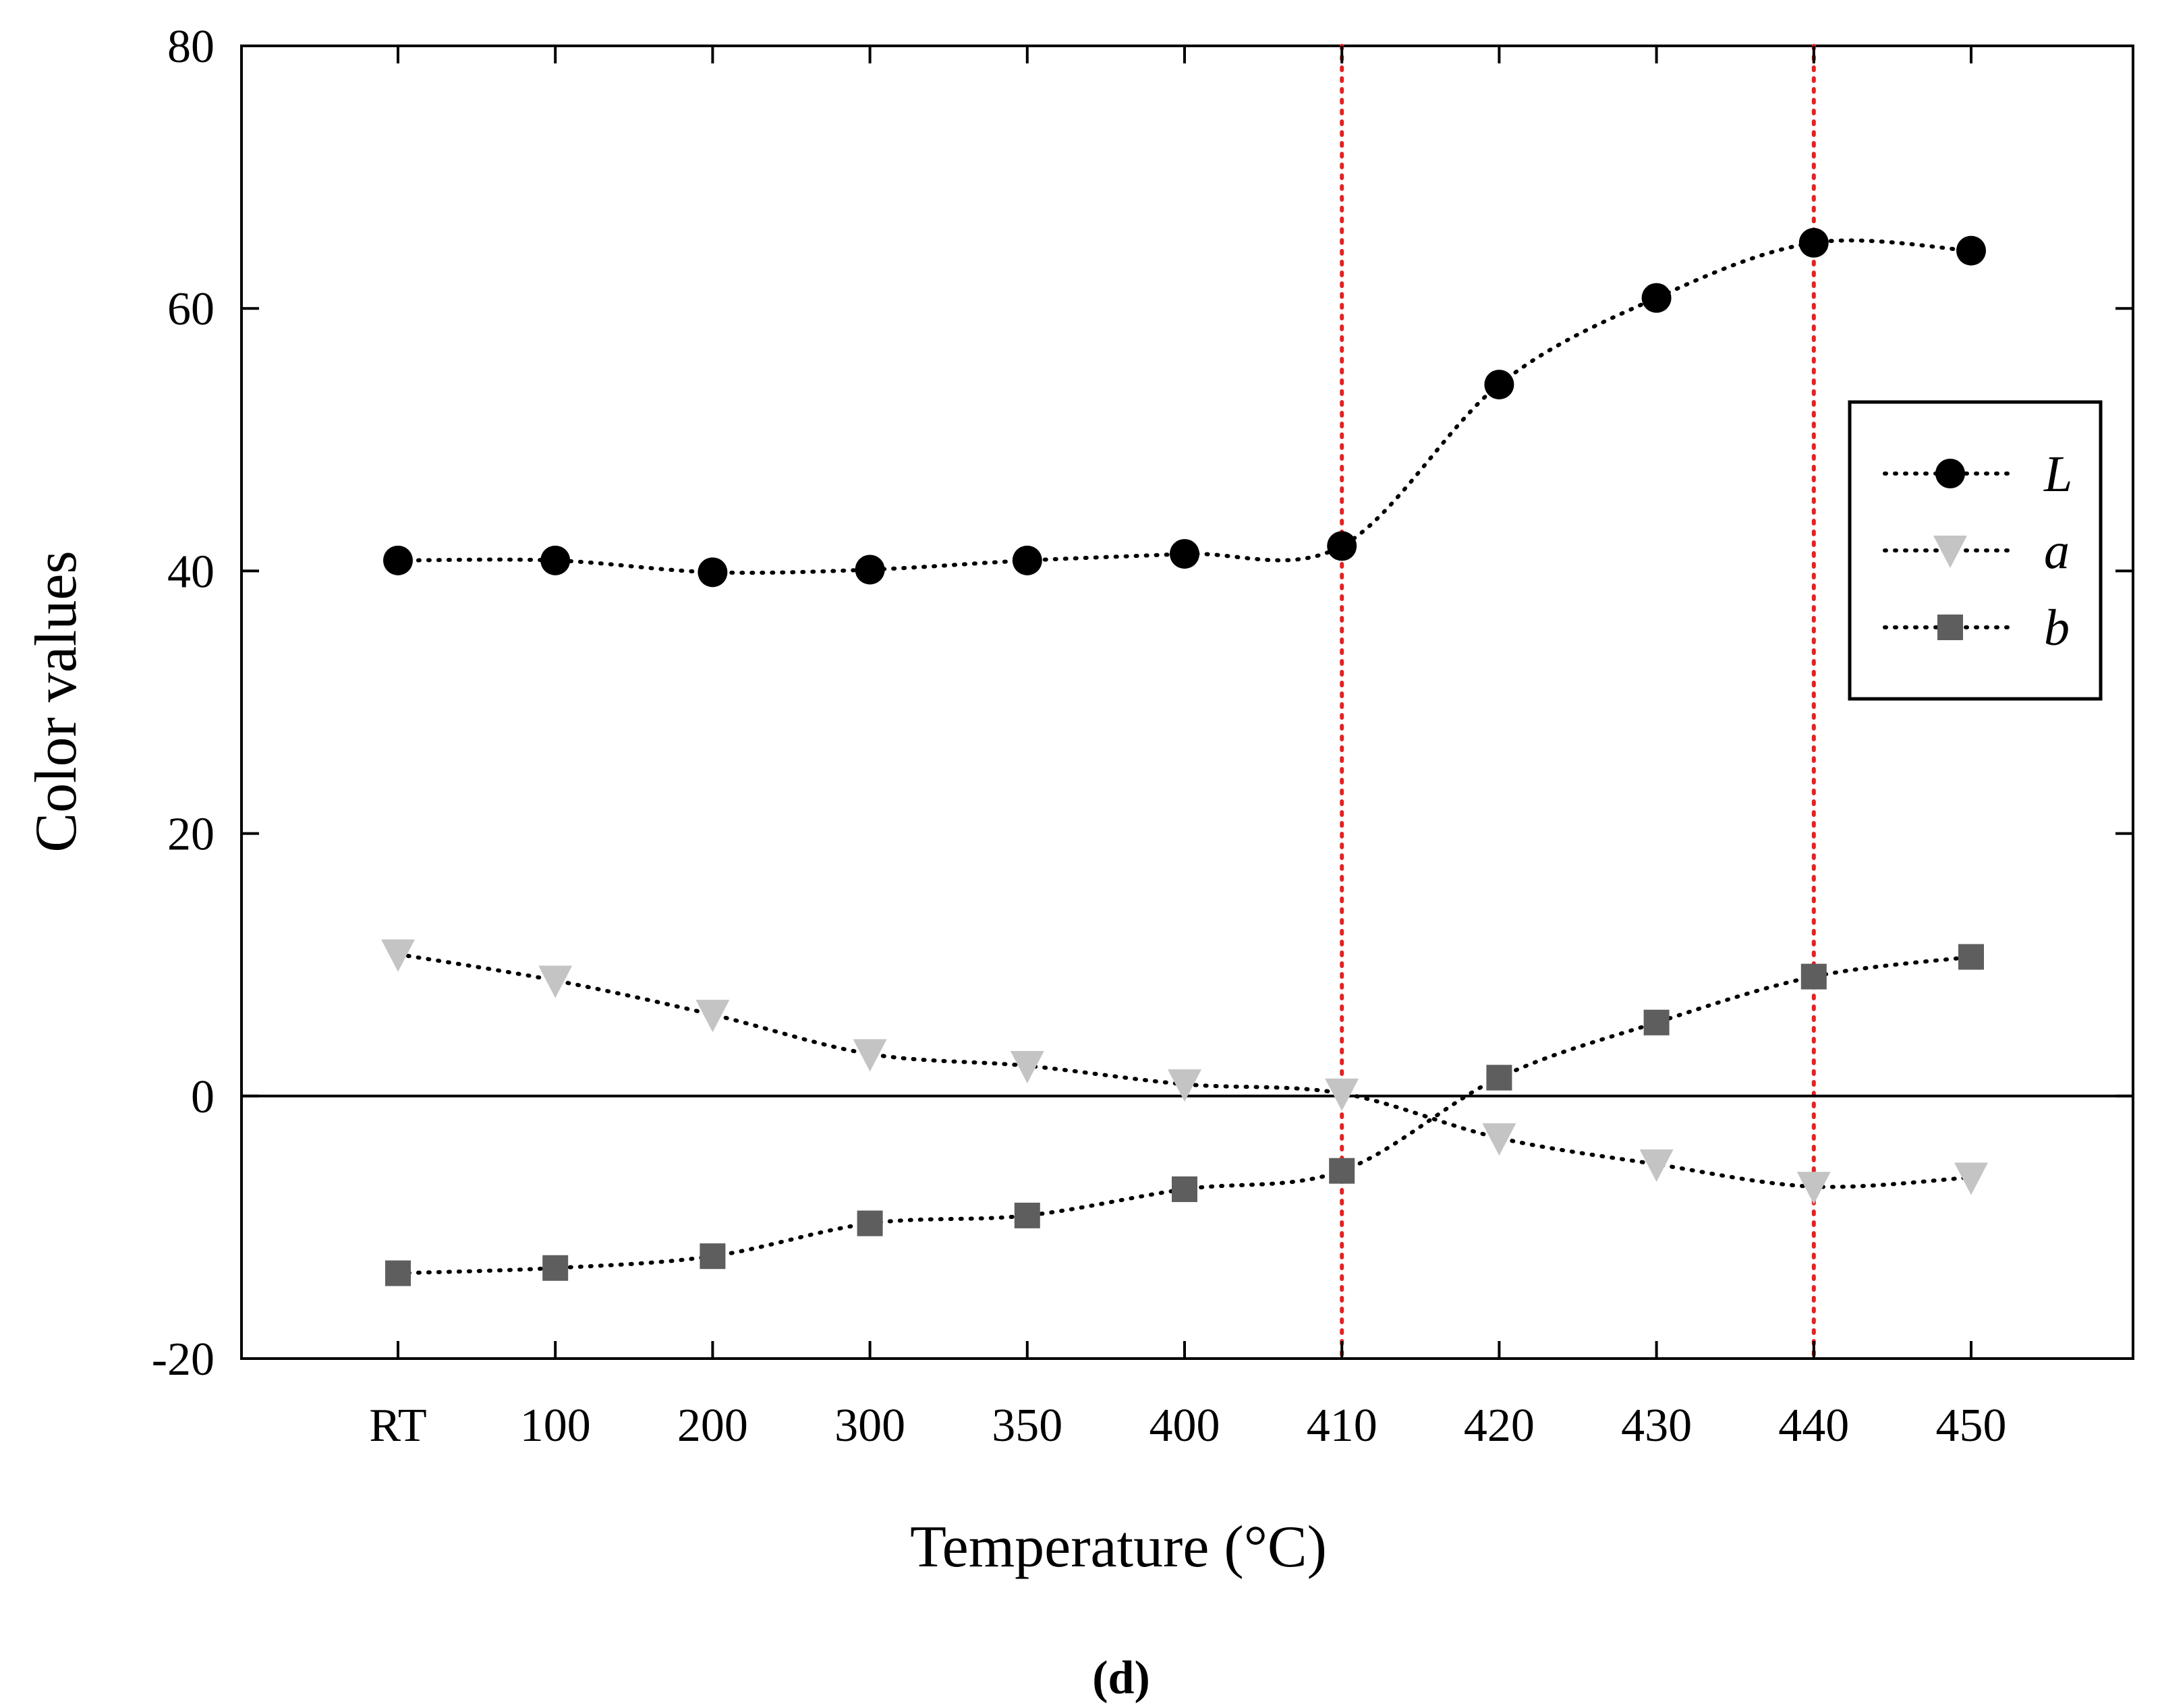  What do you see at coordinates (869, 1426) in the screenshot?
I see `x-tick-label: 300` at bounding box center [869, 1426].